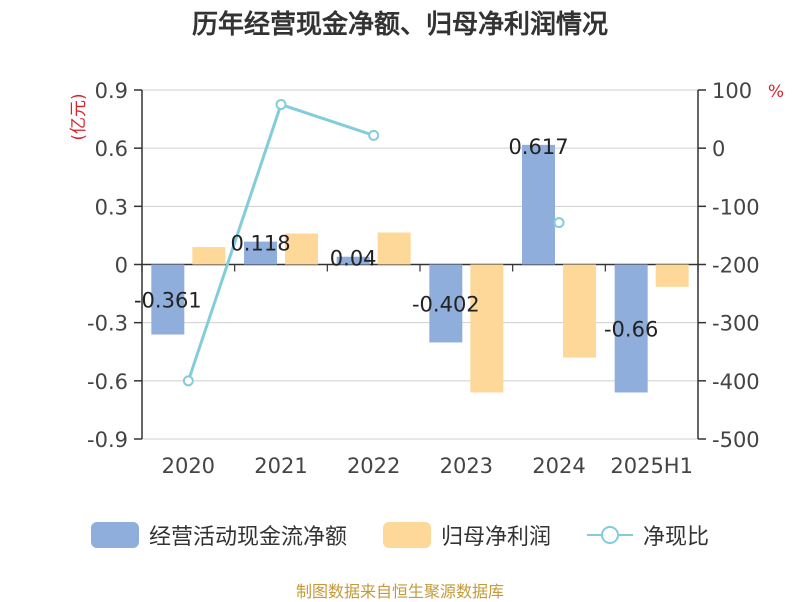 The image size is (800, 602). Describe the element at coordinates (111, 149) in the screenshot. I see `y-tick-label-left: 0.6` at that location.